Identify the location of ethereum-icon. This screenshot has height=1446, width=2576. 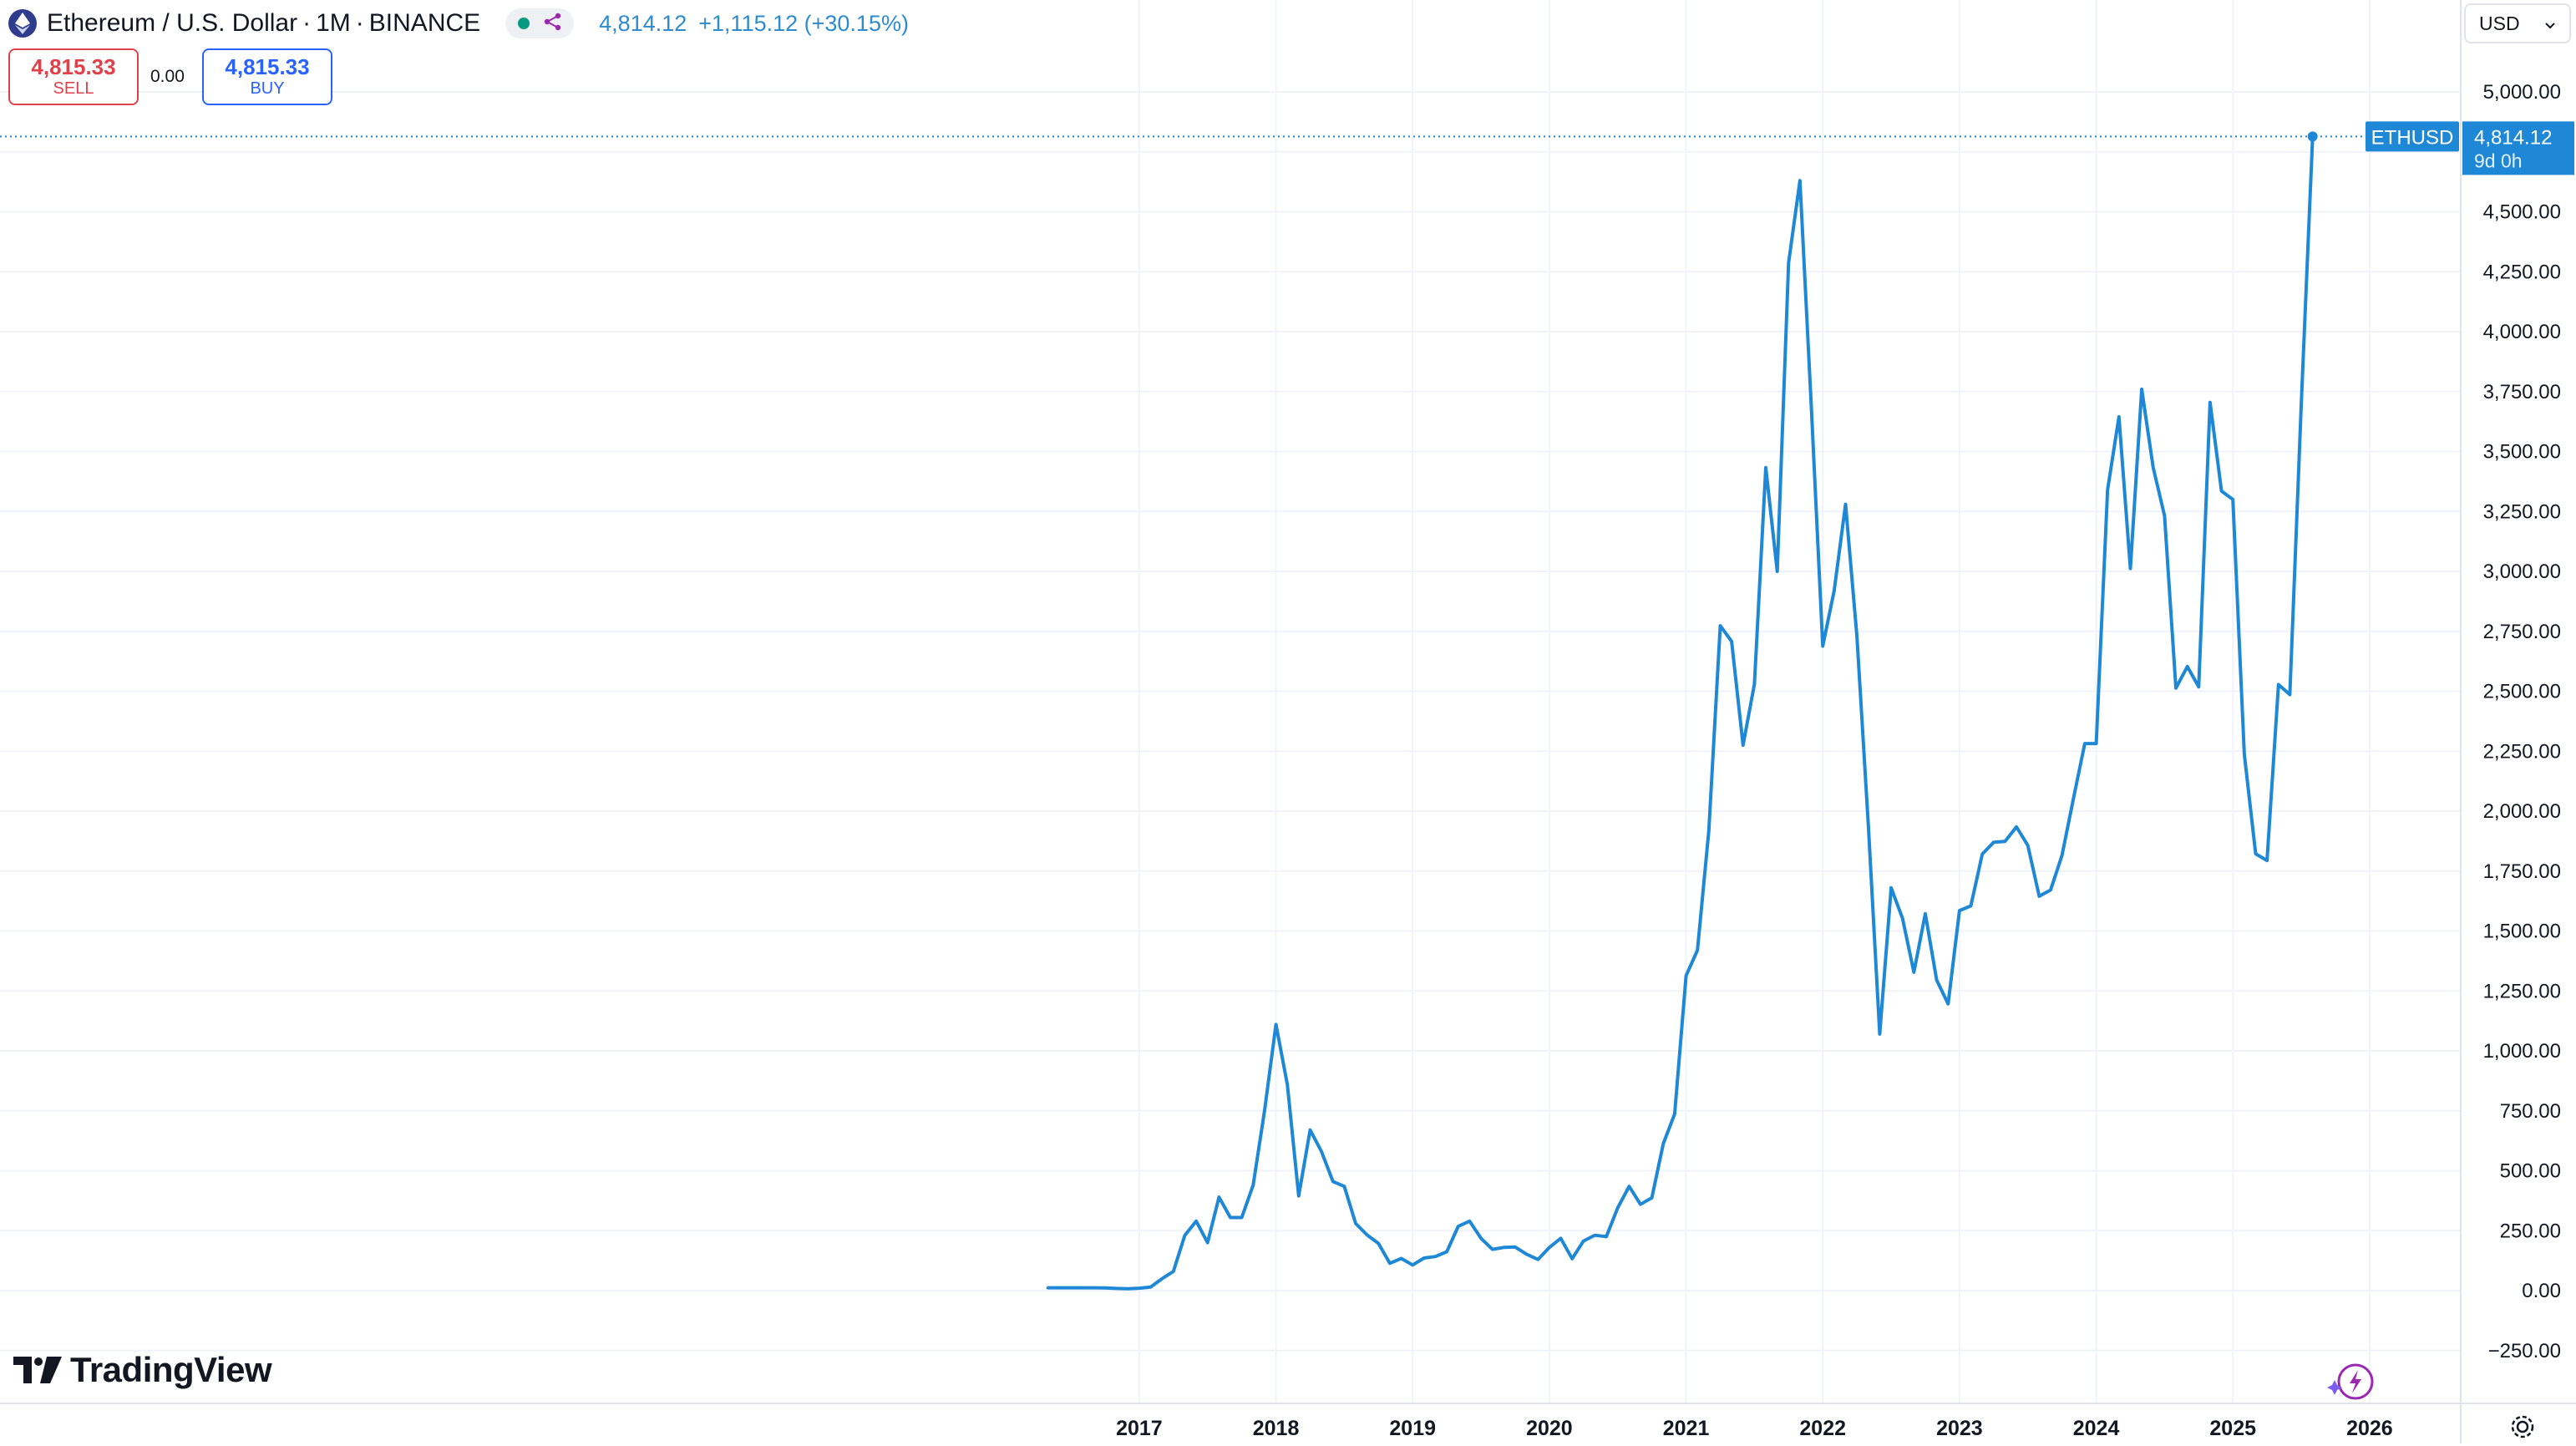
(22, 23).